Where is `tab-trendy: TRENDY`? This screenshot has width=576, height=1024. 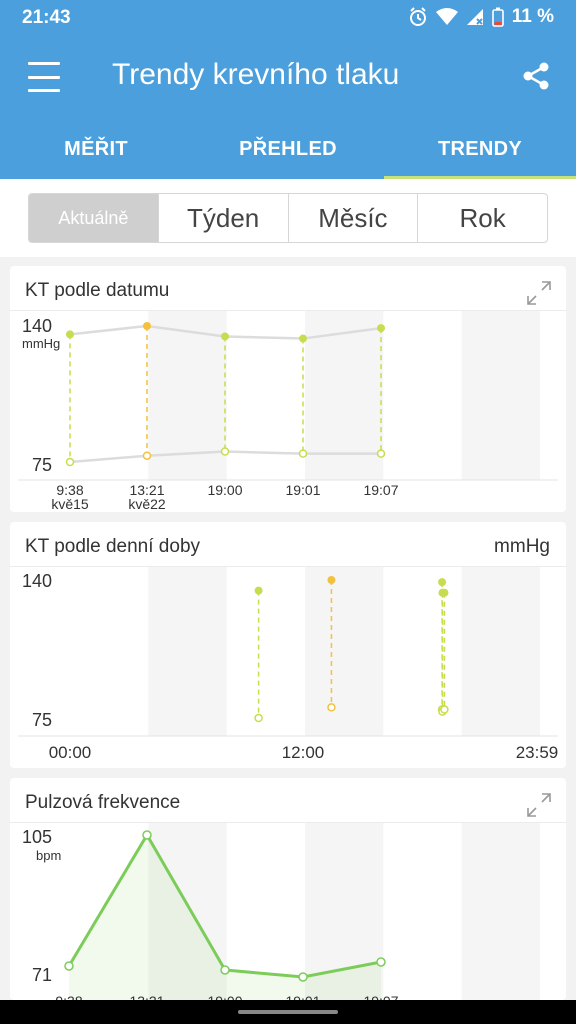
tab-trendy: TRENDY is located at coordinates (480, 150).